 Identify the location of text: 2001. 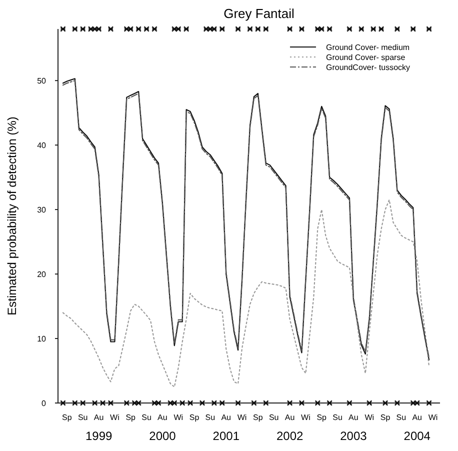
(226, 436).